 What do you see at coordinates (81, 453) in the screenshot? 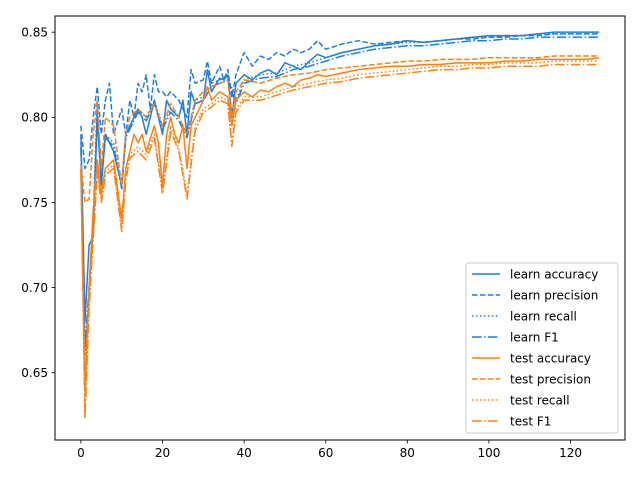
I see `x-tick-label: 0` at bounding box center [81, 453].